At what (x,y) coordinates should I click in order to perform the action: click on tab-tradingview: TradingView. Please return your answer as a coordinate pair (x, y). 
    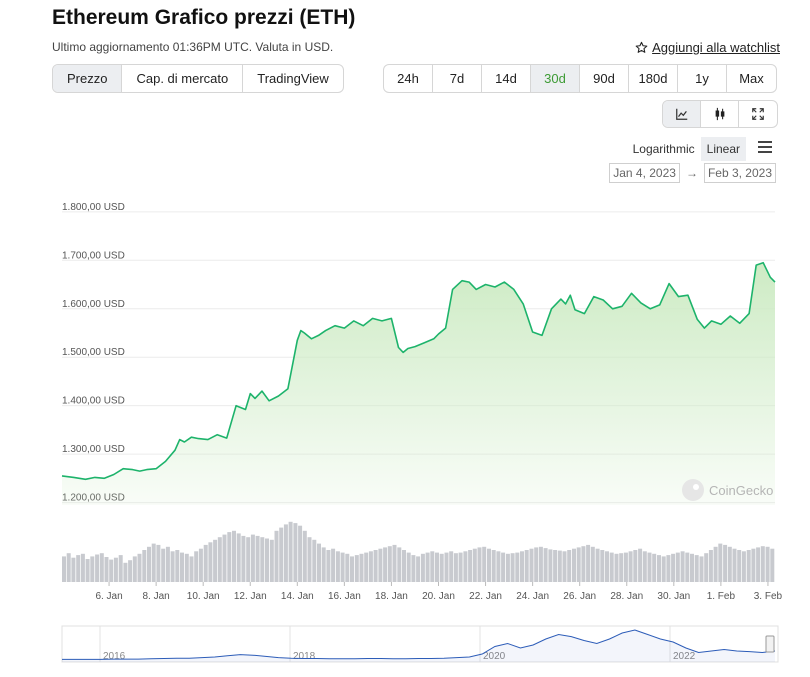
    Looking at the image, I should click on (293, 78).